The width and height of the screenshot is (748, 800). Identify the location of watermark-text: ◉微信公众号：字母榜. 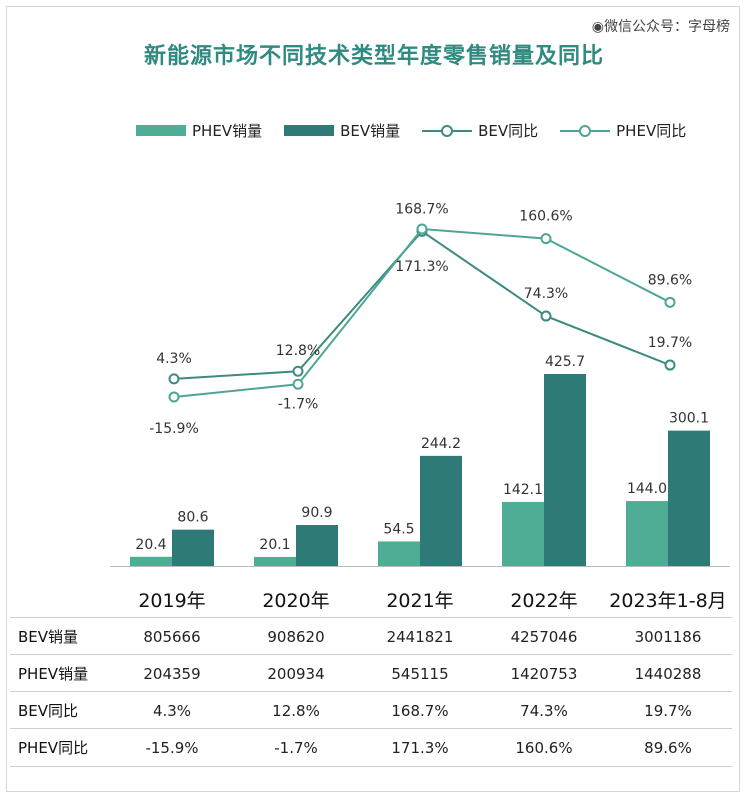
(660, 27).